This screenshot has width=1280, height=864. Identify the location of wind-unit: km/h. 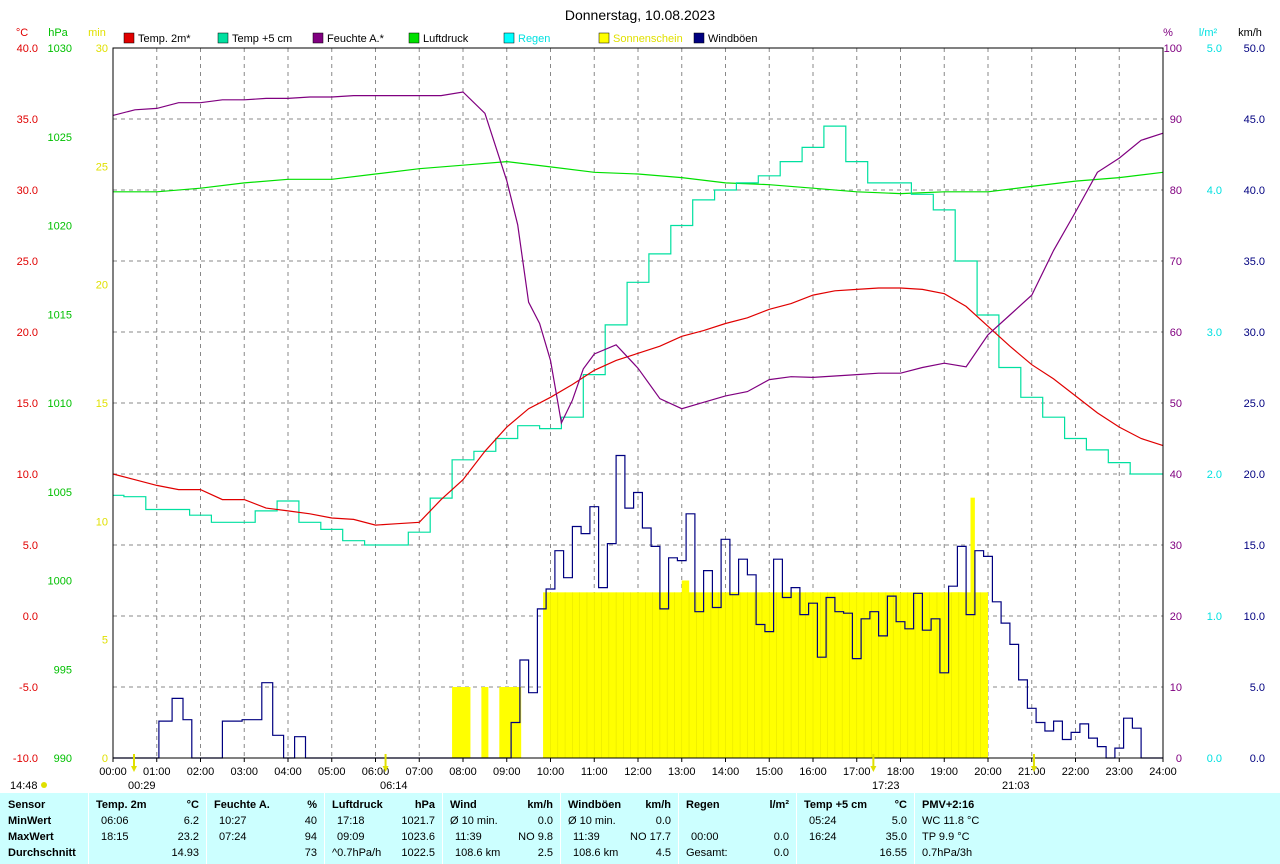
(540, 805).